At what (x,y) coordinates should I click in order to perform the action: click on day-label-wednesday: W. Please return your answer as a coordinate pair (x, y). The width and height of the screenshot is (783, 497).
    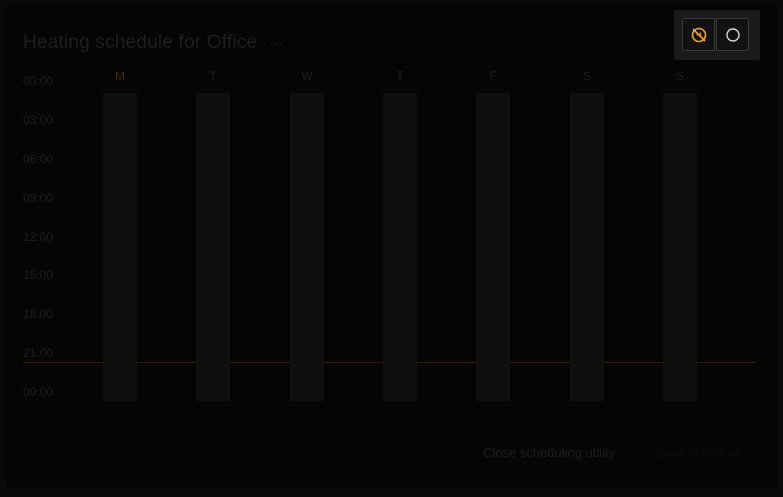
    Looking at the image, I should click on (307, 76).